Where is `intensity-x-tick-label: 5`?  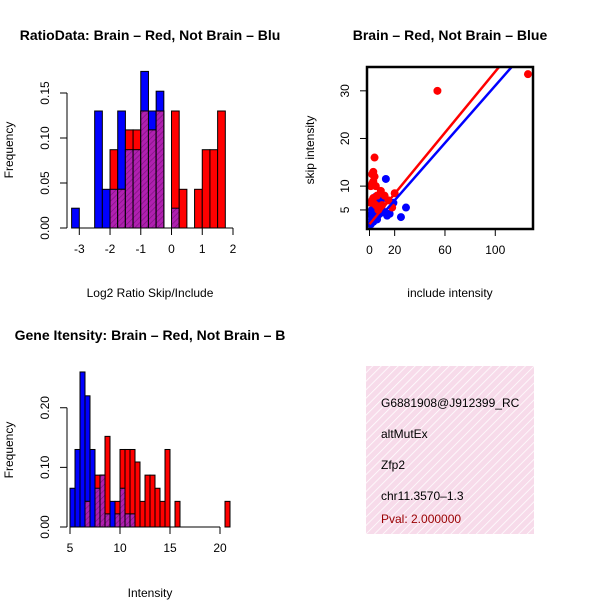
intensity-x-tick-label: 5 is located at coordinates (70, 548).